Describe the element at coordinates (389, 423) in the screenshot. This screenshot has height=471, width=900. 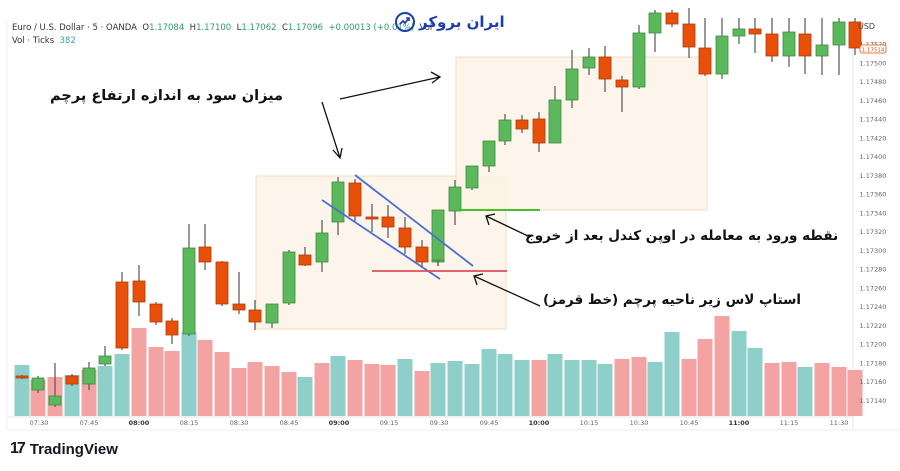
I see `time-tick: 09:15` at that location.